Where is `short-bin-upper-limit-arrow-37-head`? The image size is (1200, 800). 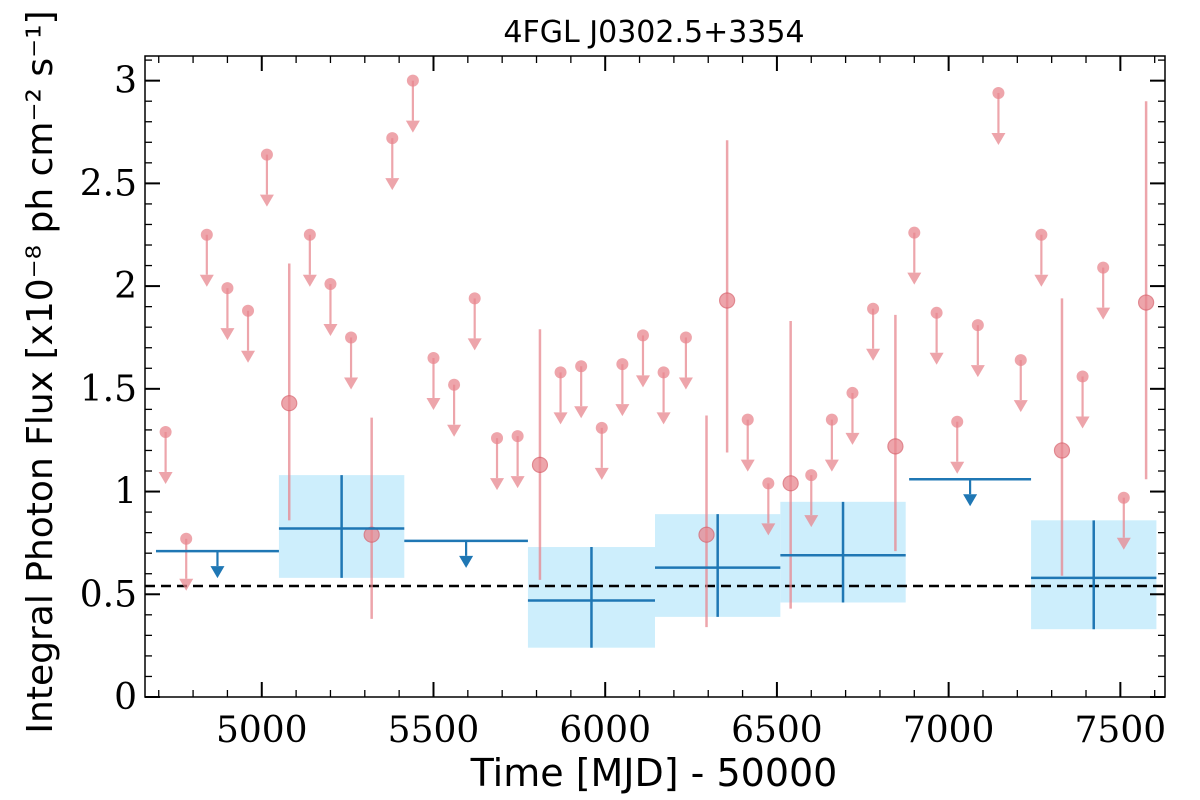
short-bin-upper-limit-arrow-37-head is located at coordinates (1103, 313).